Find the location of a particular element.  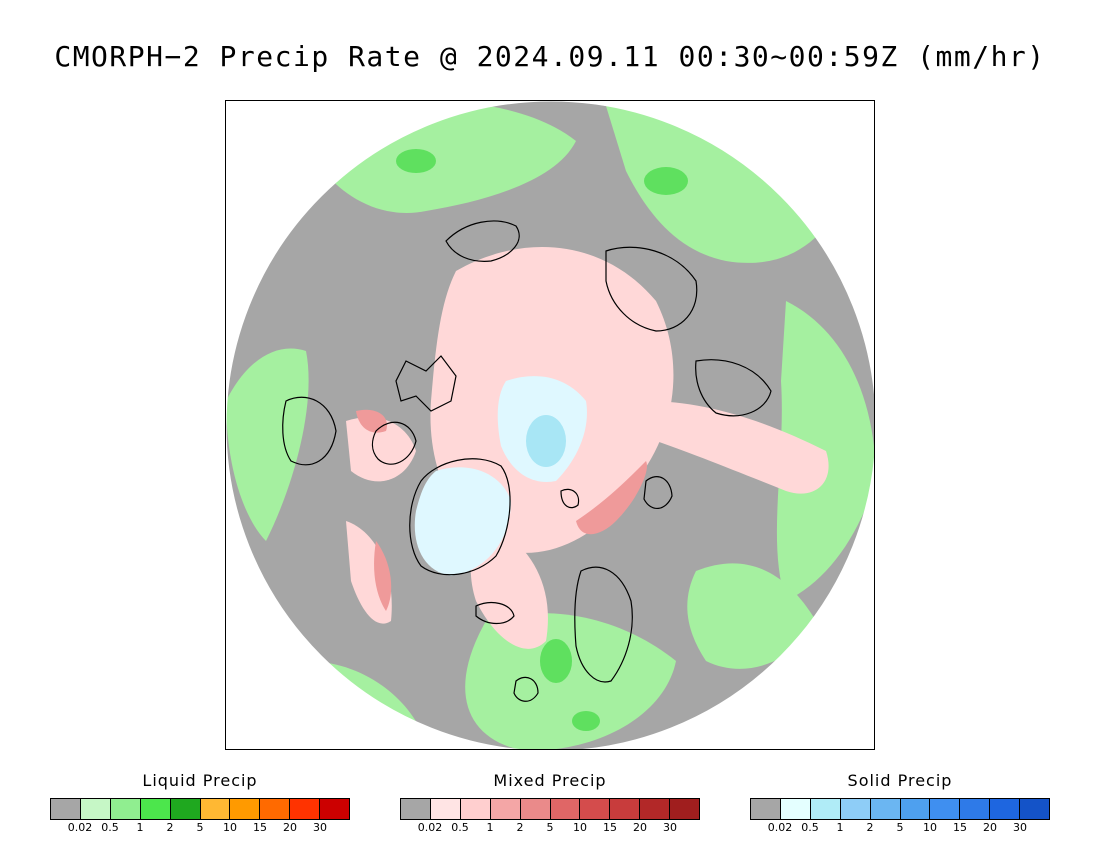

legend-solid-tick: 0.02 is located at coordinates (780, 827).